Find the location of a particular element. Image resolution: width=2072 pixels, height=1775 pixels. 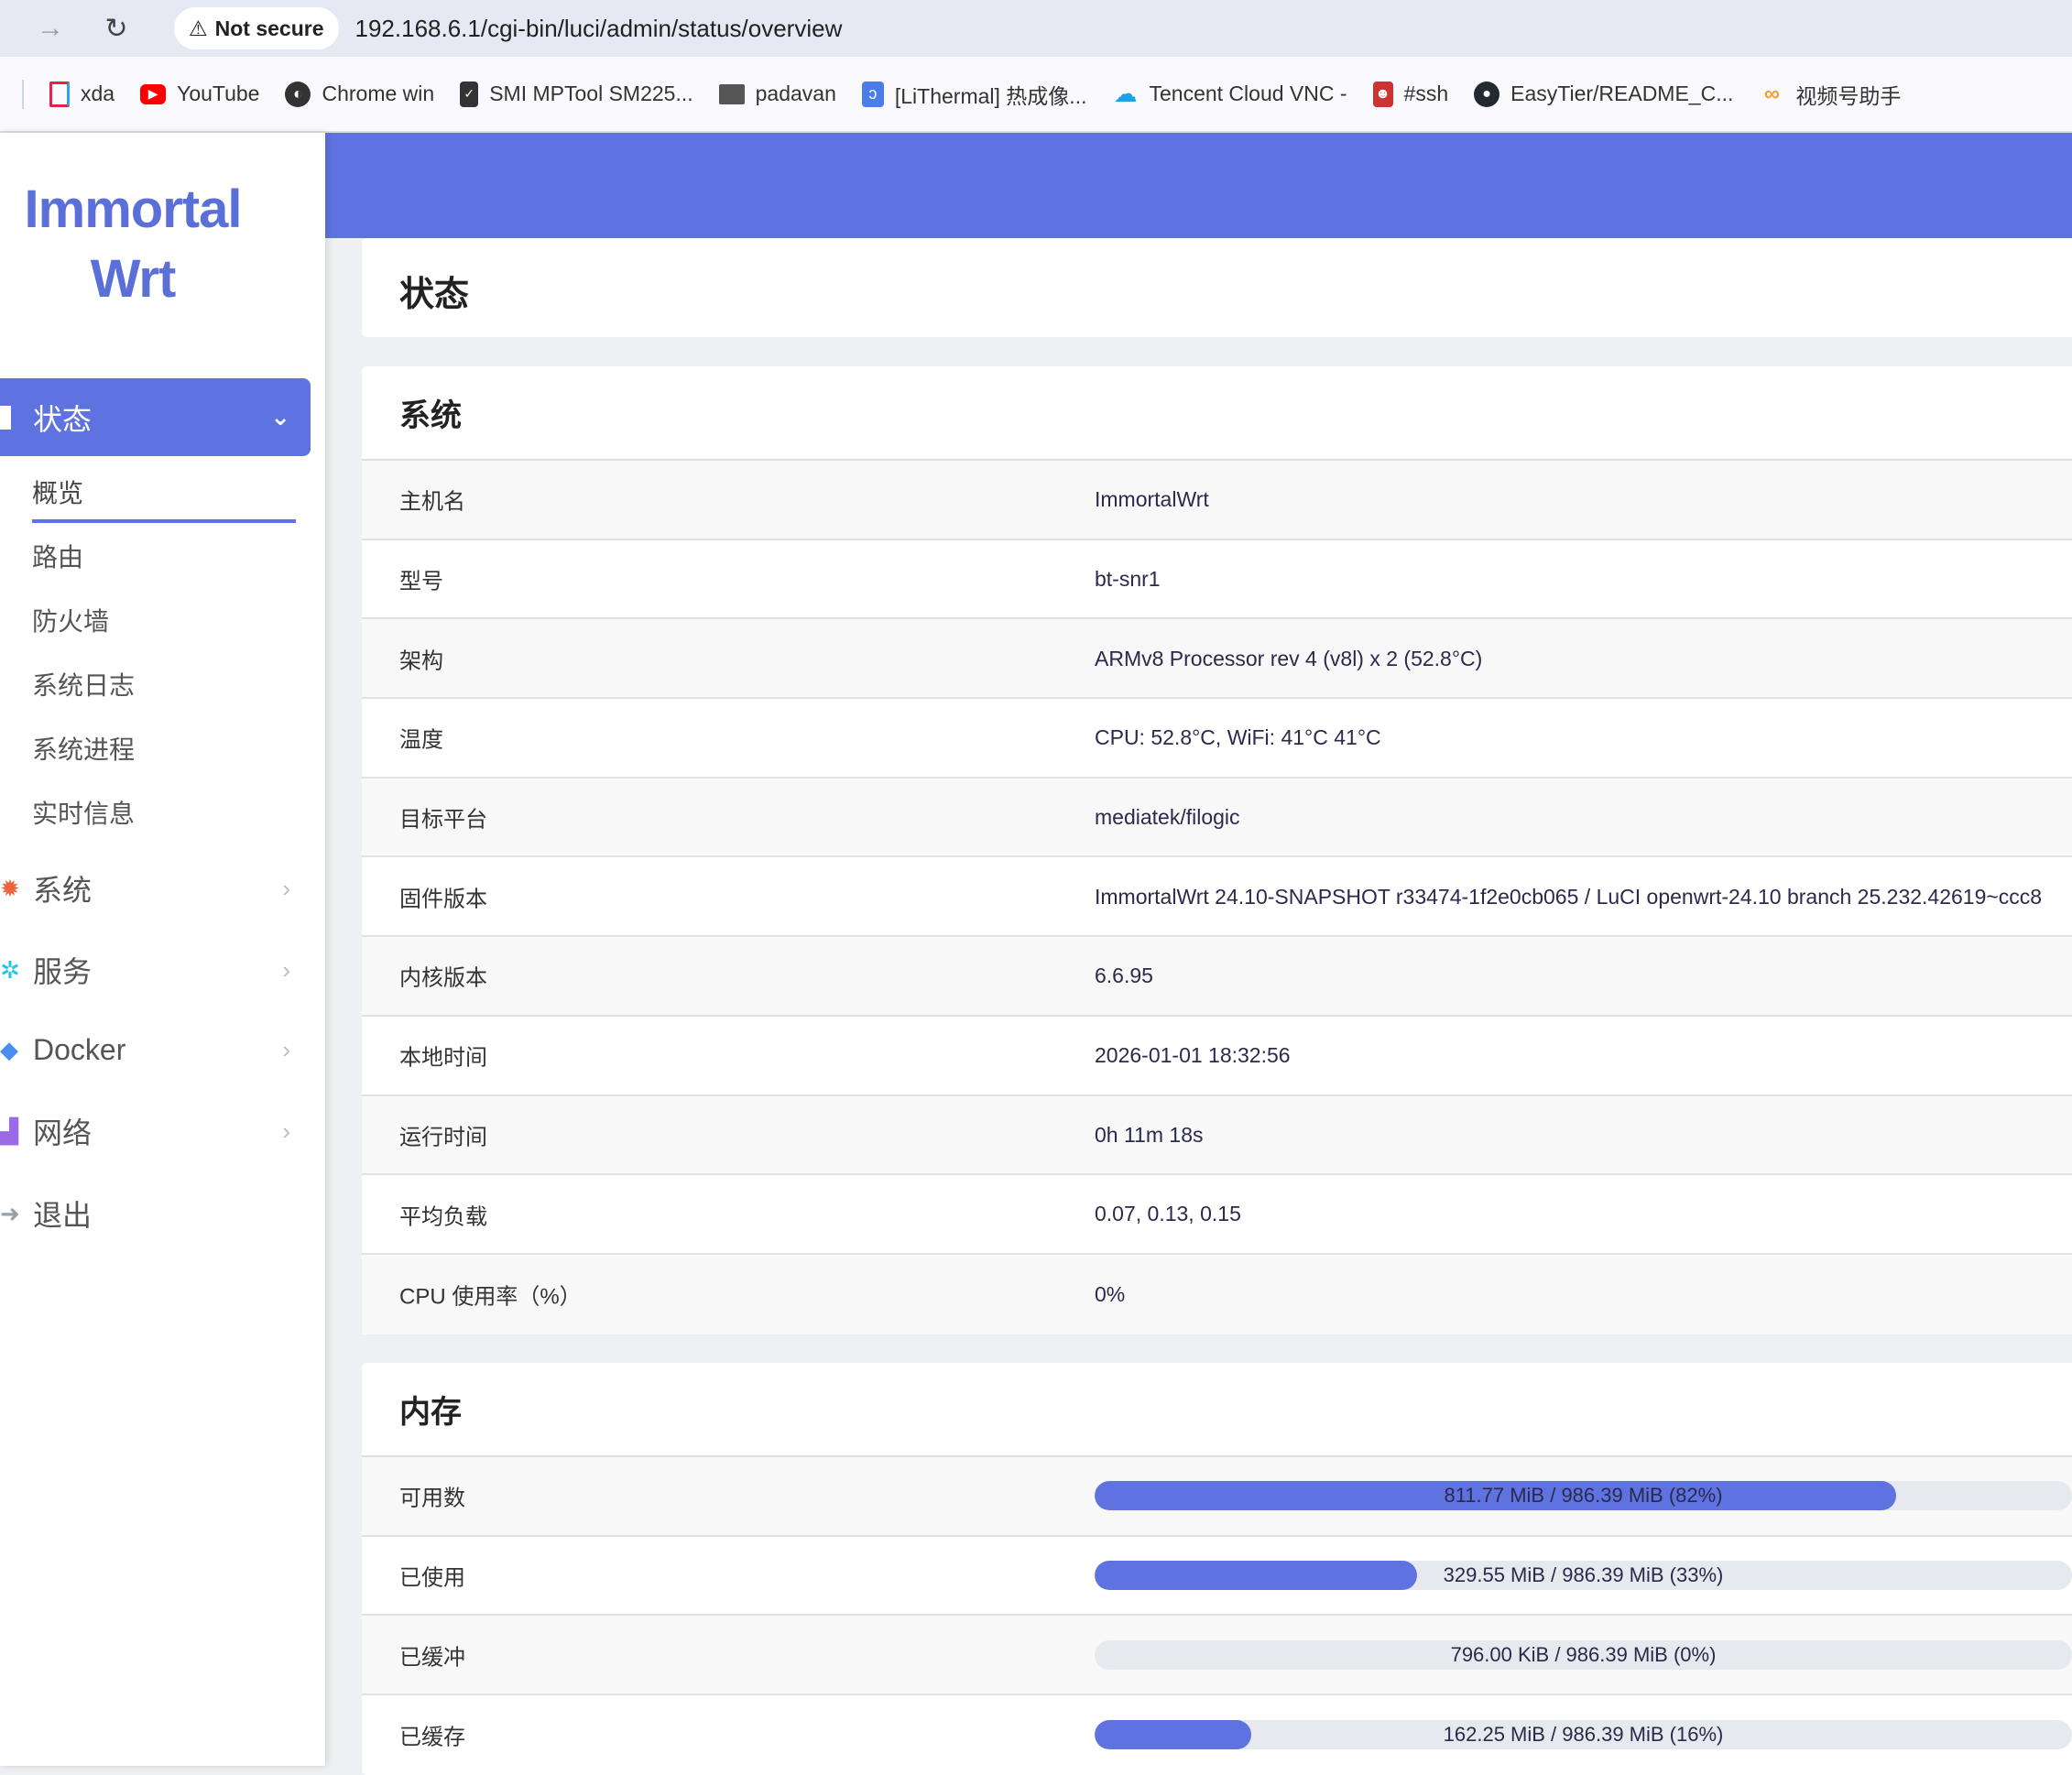

cog-icon: ✲ is located at coordinates (10, 969).